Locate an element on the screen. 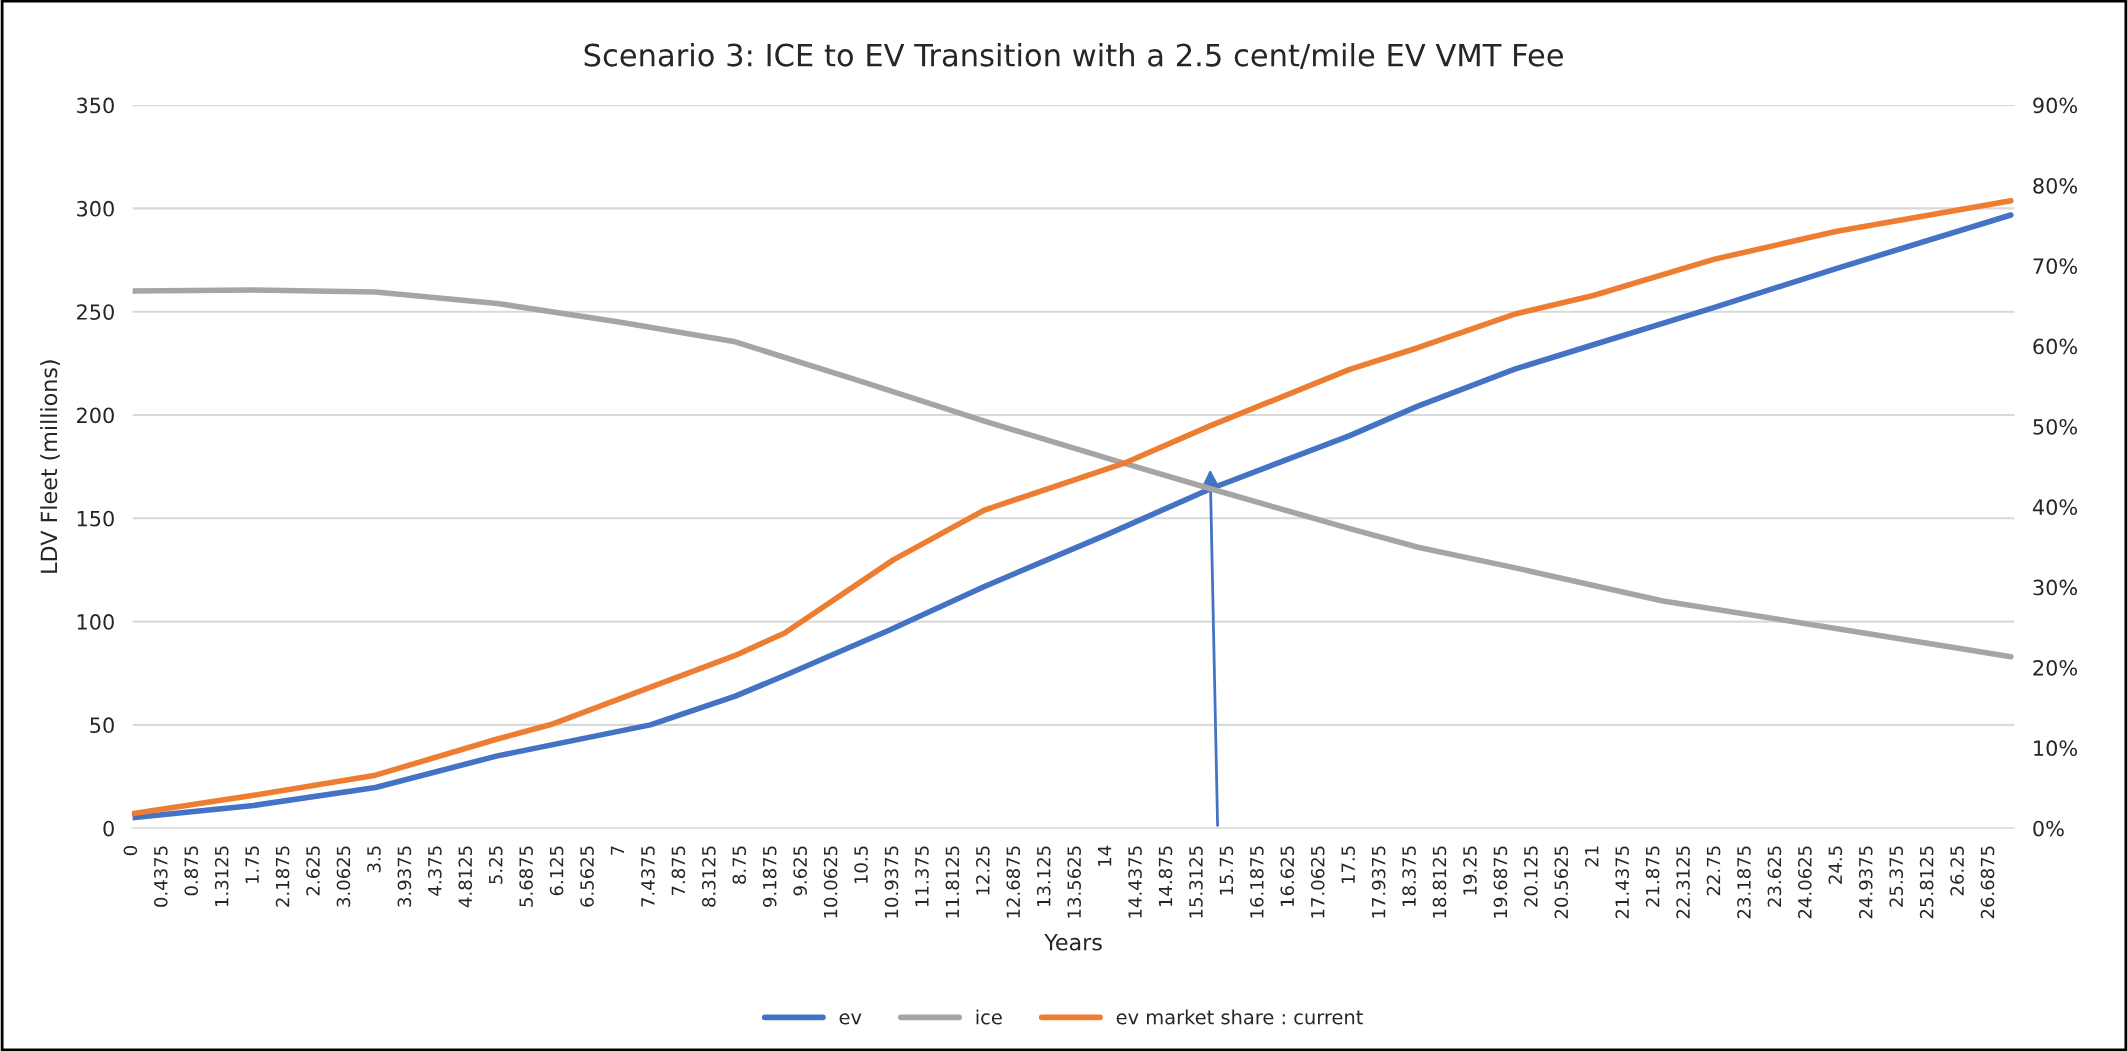 Image resolution: width=2128 pixels, height=1051 pixels. y2-tick-label: 60% is located at coordinates (2055, 346).